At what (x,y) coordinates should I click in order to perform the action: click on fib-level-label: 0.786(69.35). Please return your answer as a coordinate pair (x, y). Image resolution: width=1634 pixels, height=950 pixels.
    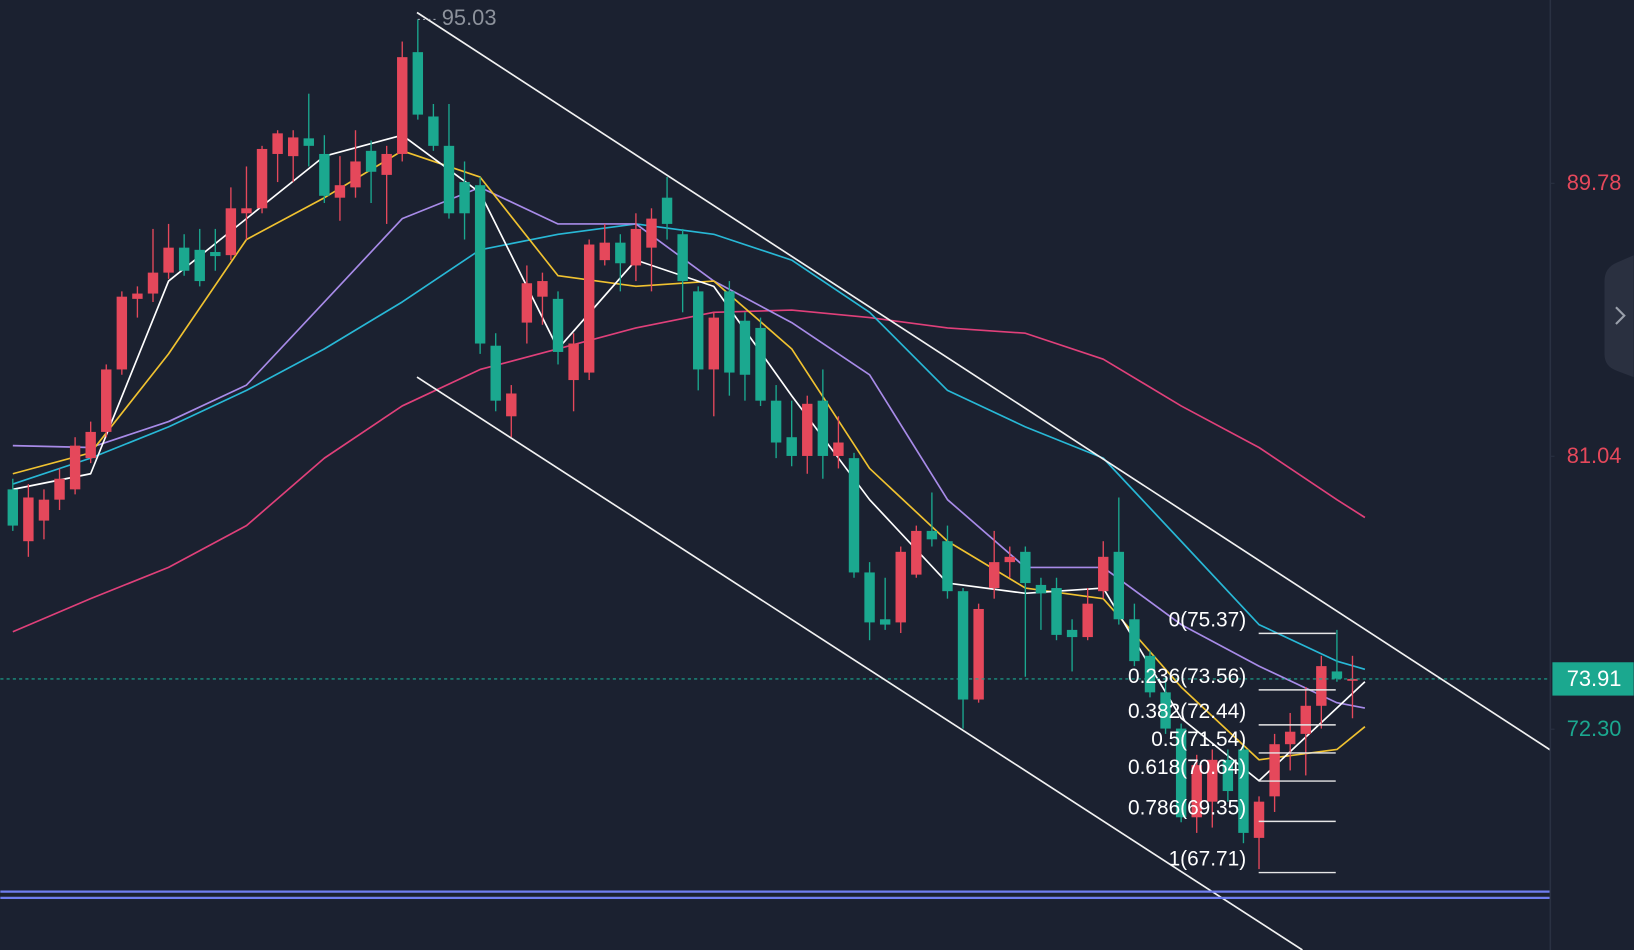
    Looking at the image, I should click on (1187, 807).